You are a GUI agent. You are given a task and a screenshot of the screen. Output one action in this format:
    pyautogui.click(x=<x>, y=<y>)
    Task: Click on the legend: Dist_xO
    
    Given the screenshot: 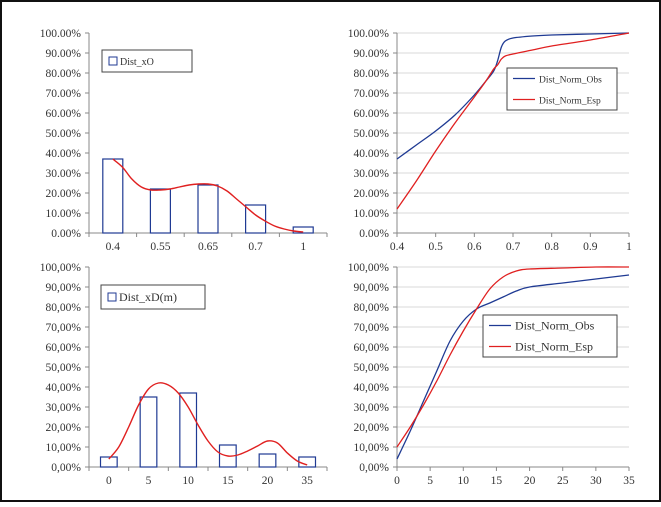 What is the action you would take?
    pyautogui.click(x=147, y=61)
    